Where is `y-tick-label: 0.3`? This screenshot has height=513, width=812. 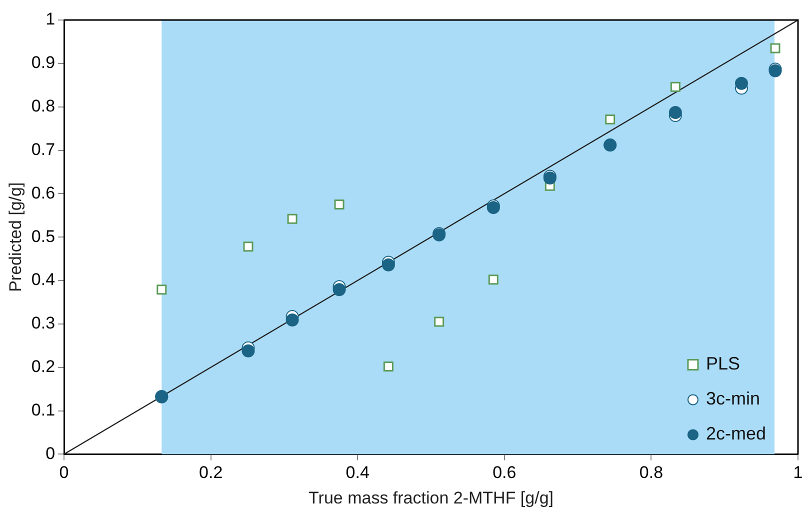
y-tick-label: 0.3 is located at coordinates (43, 323).